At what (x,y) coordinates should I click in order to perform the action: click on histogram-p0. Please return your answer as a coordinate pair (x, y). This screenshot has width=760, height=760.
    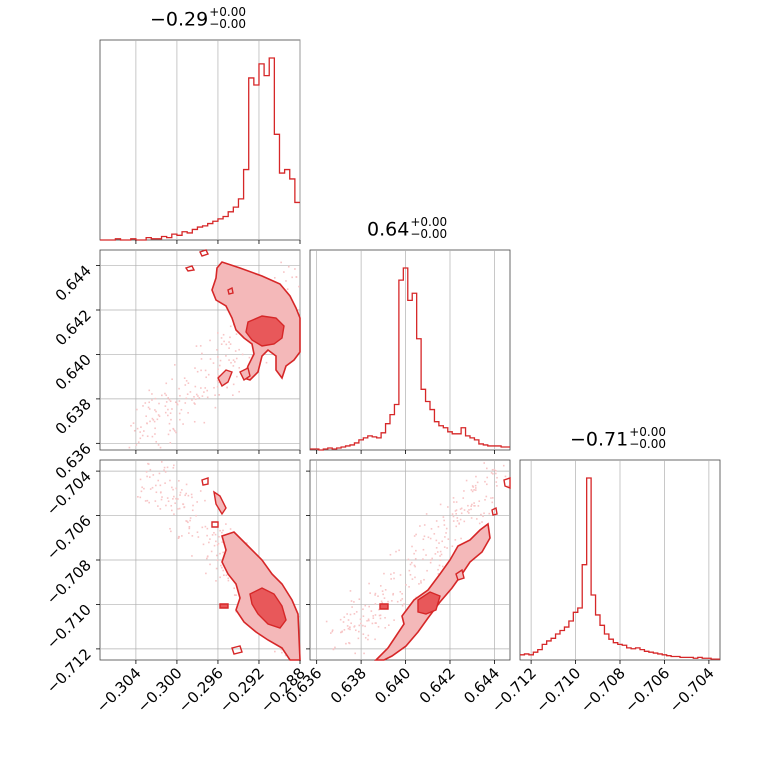
    Looking at the image, I should click on (200, 140).